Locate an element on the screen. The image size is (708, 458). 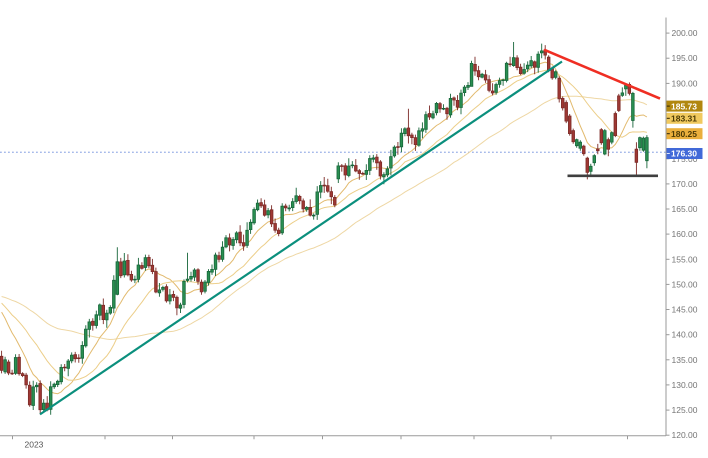
svg-text: 150.00 is located at coordinates (685, 284).